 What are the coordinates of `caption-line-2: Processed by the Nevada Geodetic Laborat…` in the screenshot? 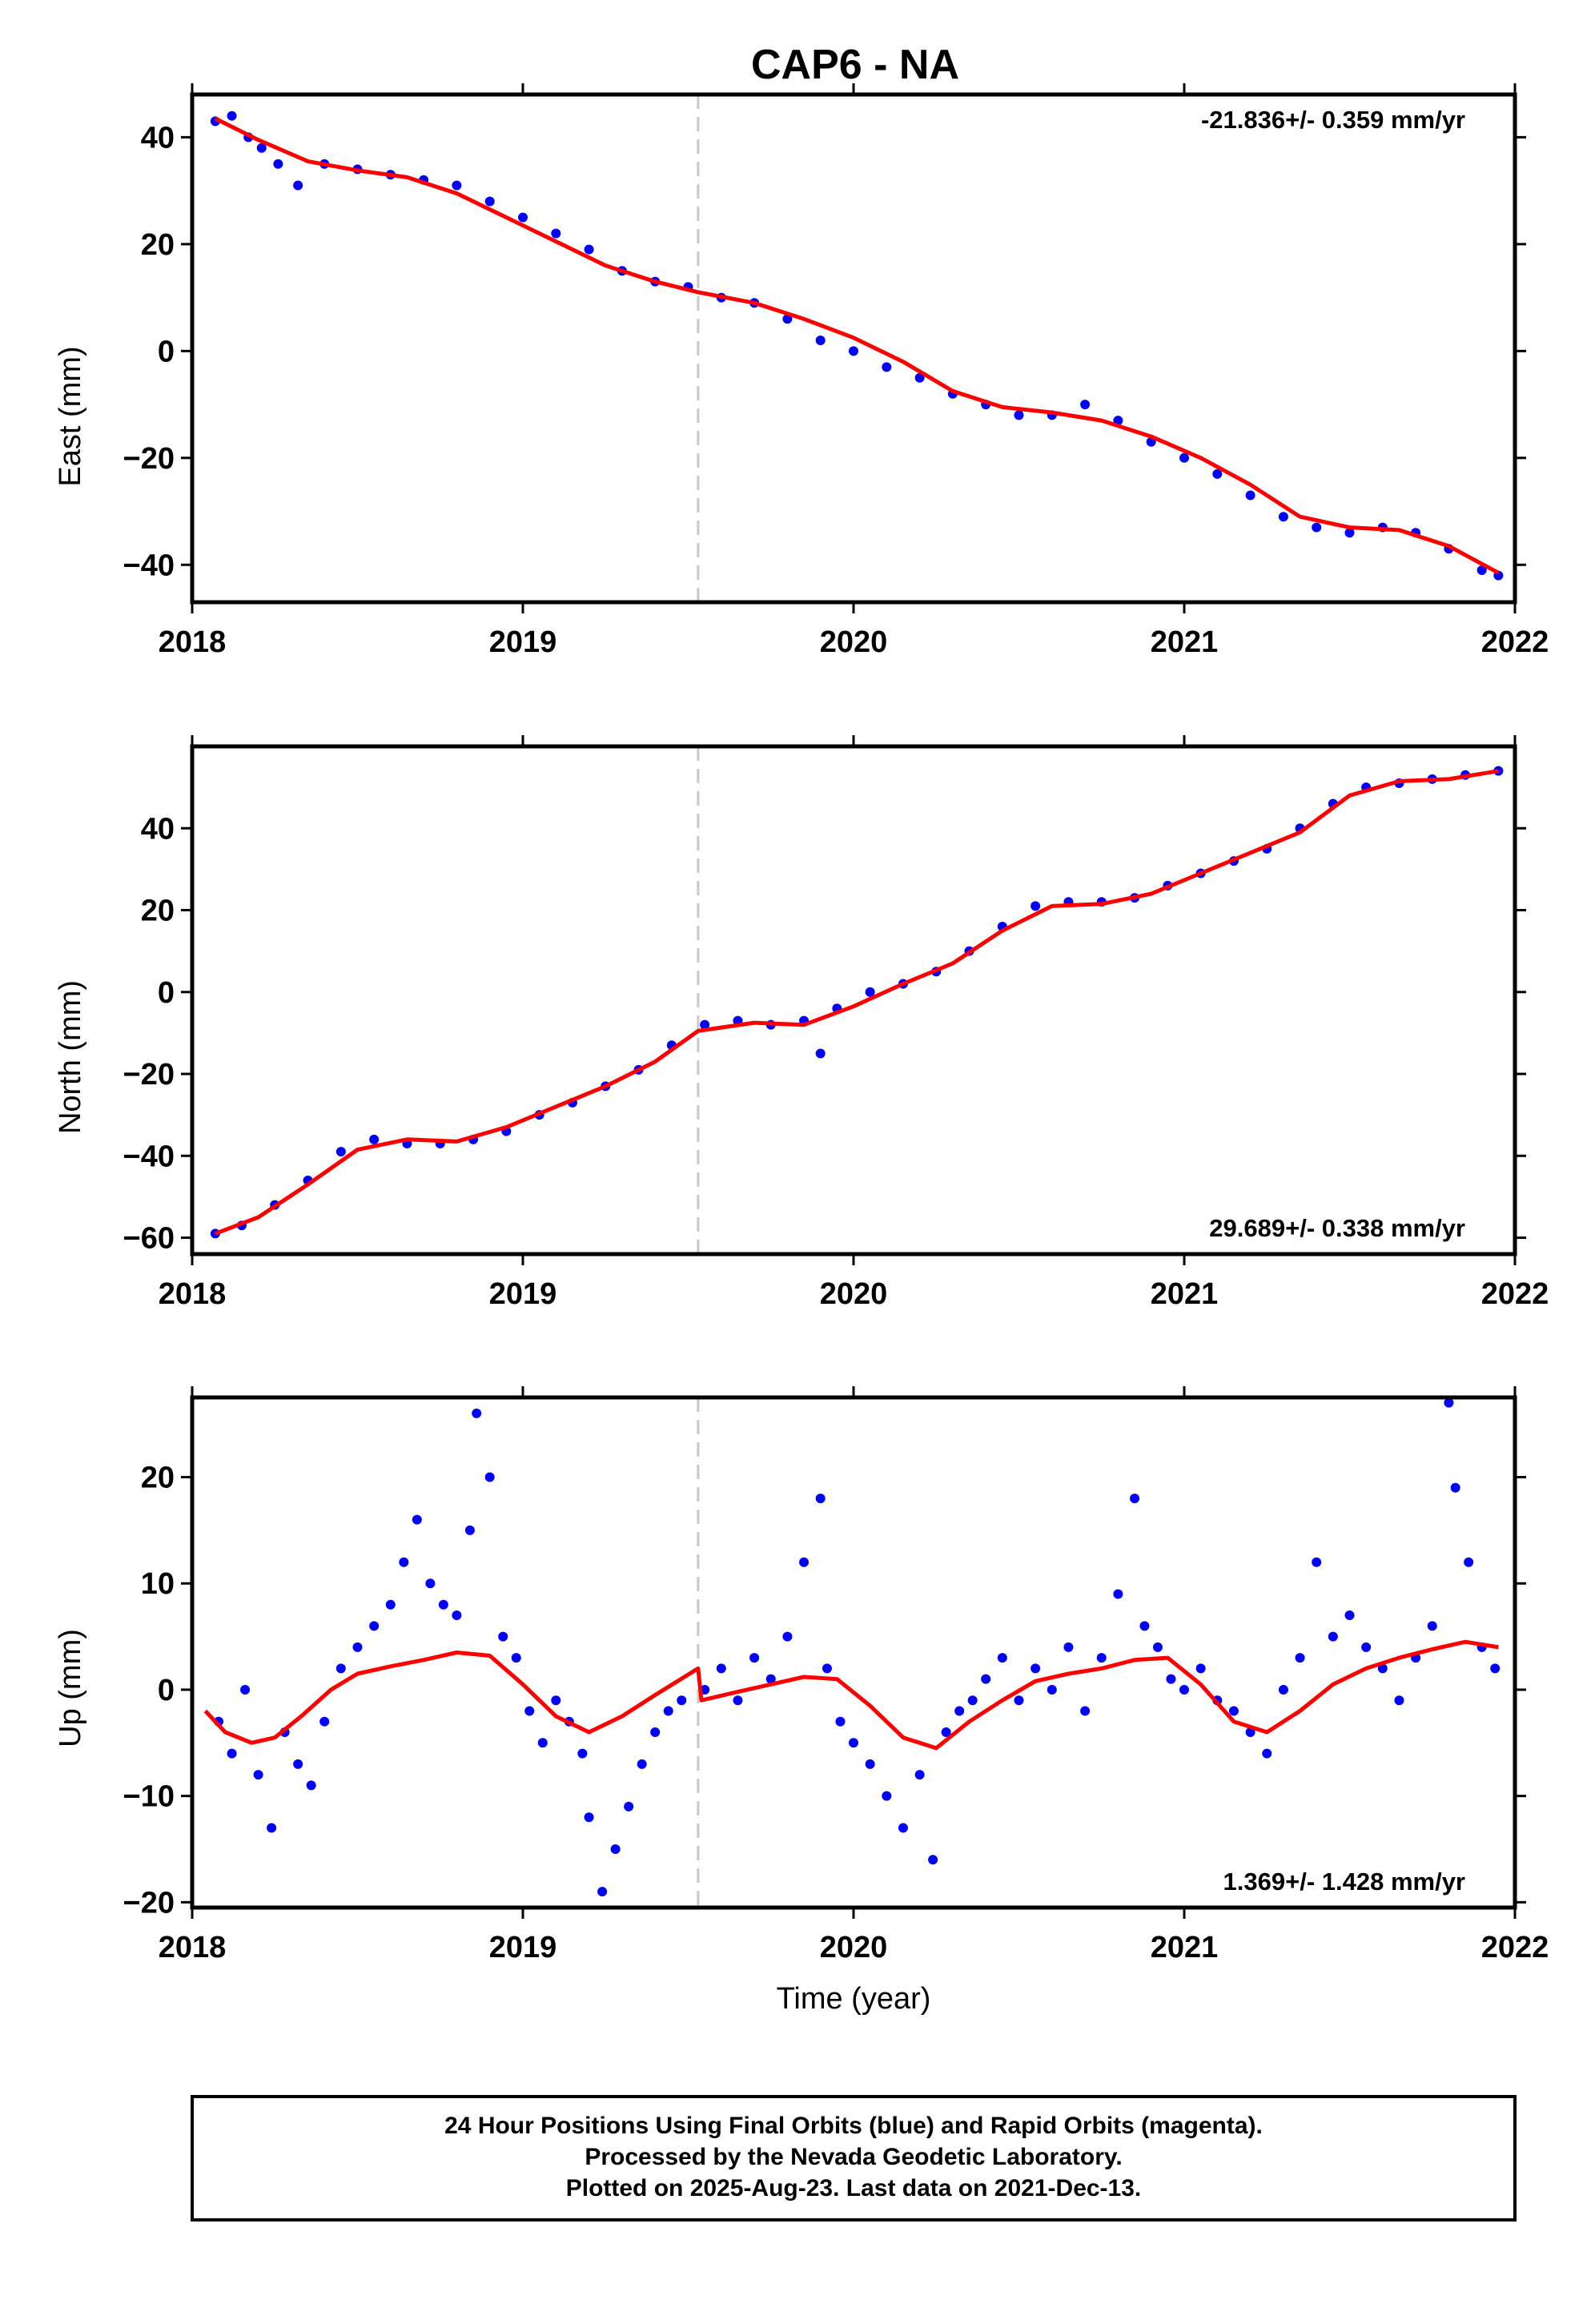 It's located at (853, 2157).